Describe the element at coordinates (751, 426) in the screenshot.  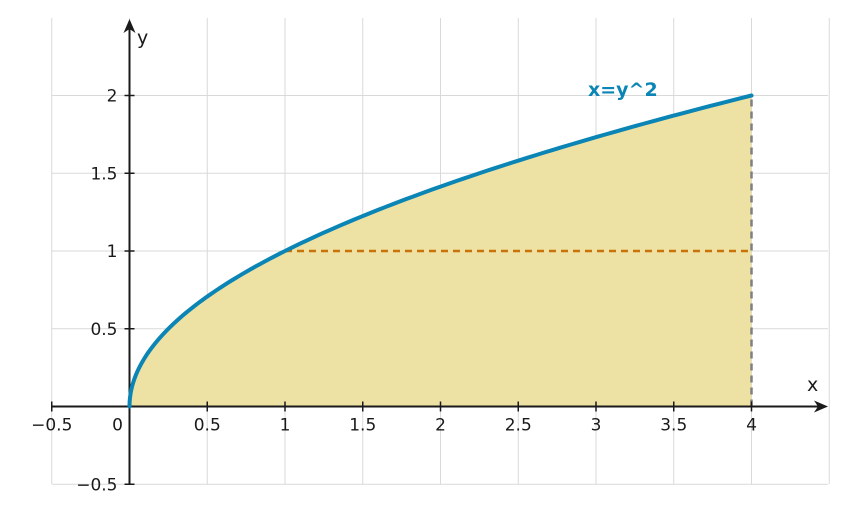
I see `x-tick-label: 4` at that location.